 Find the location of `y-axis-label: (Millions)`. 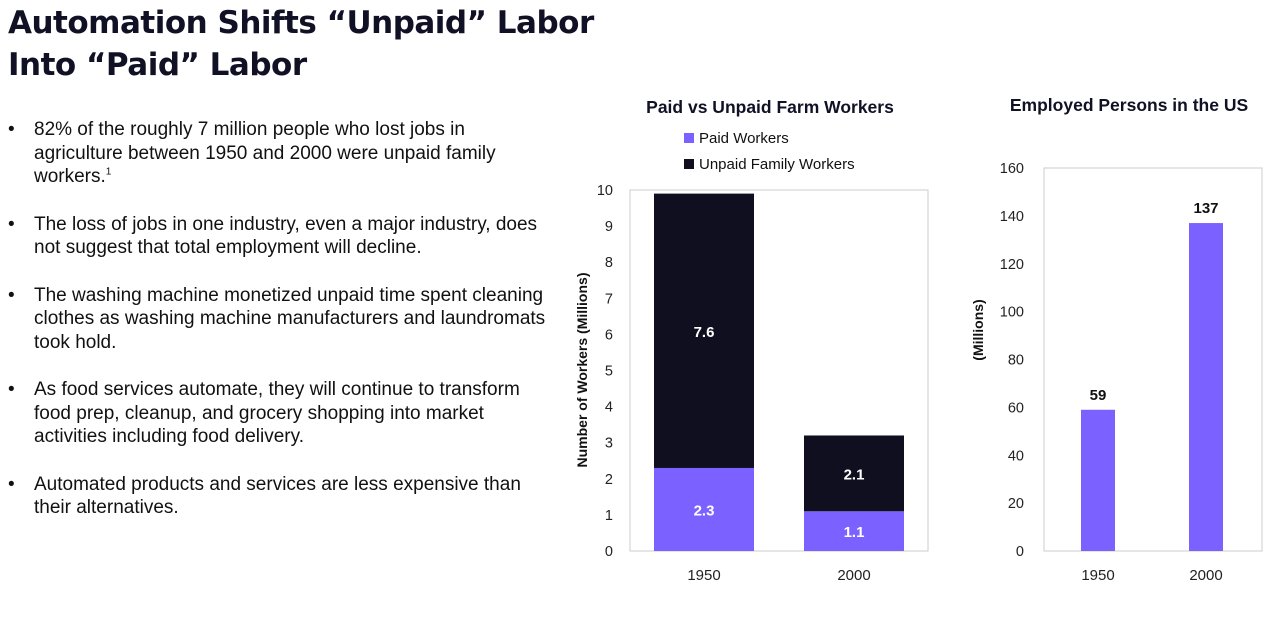

y-axis-label: (Millions) is located at coordinates (978, 329).